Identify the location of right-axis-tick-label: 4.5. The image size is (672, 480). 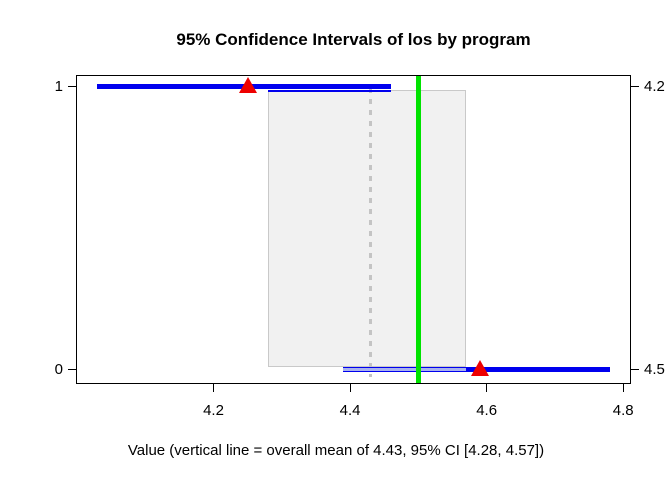
(654, 369).